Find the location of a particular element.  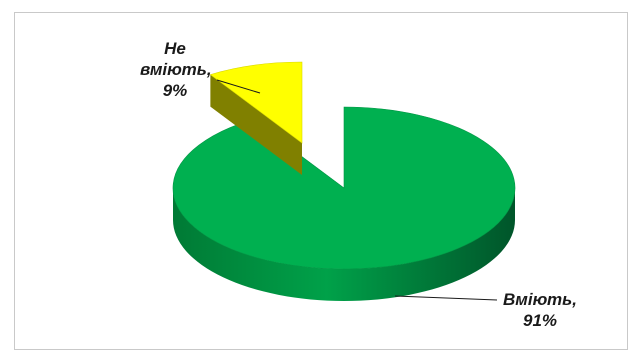

slice-label-yes-value: 91% is located at coordinates (540, 320).